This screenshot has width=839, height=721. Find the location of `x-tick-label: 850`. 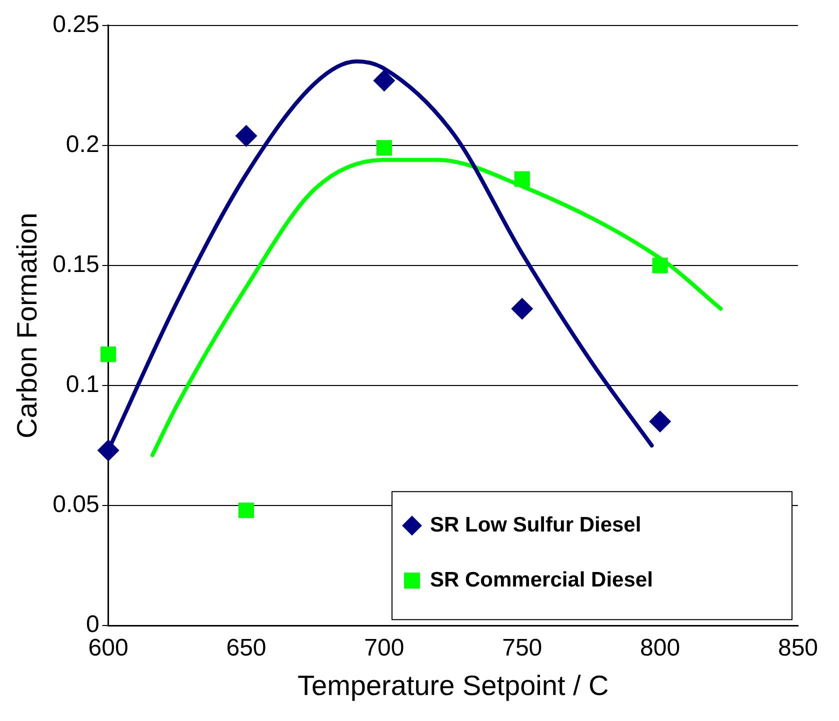

x-tick-label: 850 is located at coordinates (798, 648).